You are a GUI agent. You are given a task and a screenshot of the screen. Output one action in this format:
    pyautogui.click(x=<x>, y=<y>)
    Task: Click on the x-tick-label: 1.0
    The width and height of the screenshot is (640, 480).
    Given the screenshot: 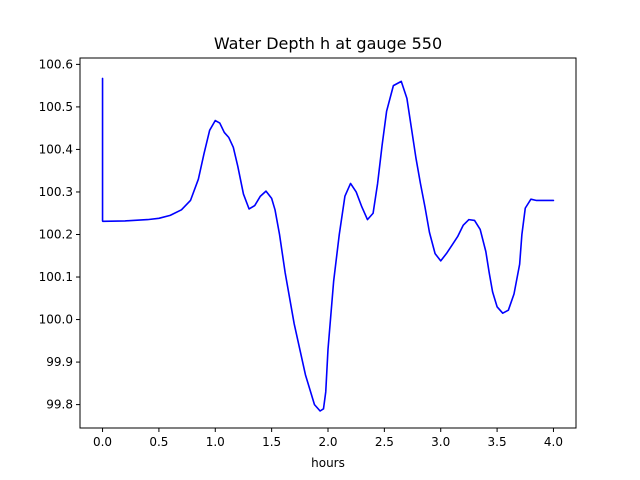 What is the action you would take?
    pyautogui.click(x=215, y=442)
    